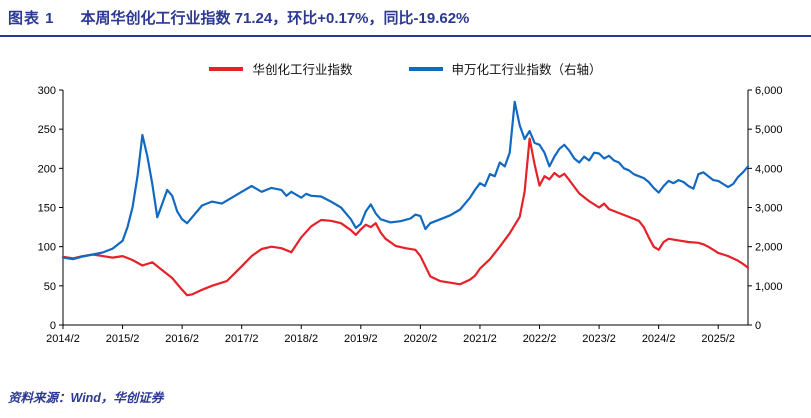  What do you see at coordinates (769, 130) in the screenshot?
I see `svg-text: 5,000` at bounding box center [769, 130].